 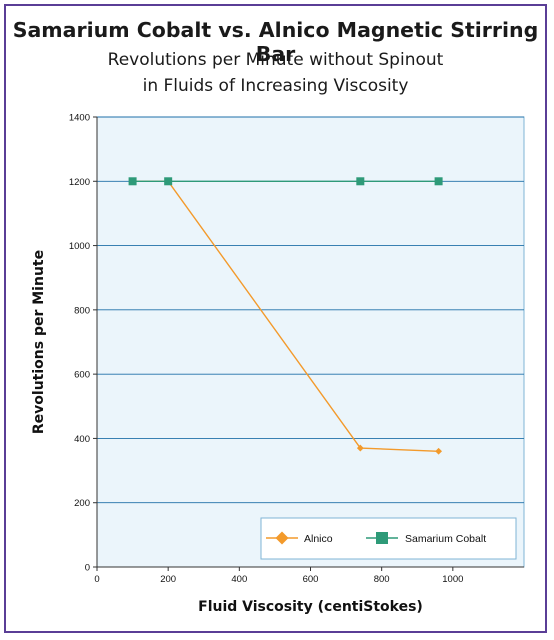 I want to click on x-axis-label: Fluid Viscosity (centiStokes), so click(x=310, y=607).